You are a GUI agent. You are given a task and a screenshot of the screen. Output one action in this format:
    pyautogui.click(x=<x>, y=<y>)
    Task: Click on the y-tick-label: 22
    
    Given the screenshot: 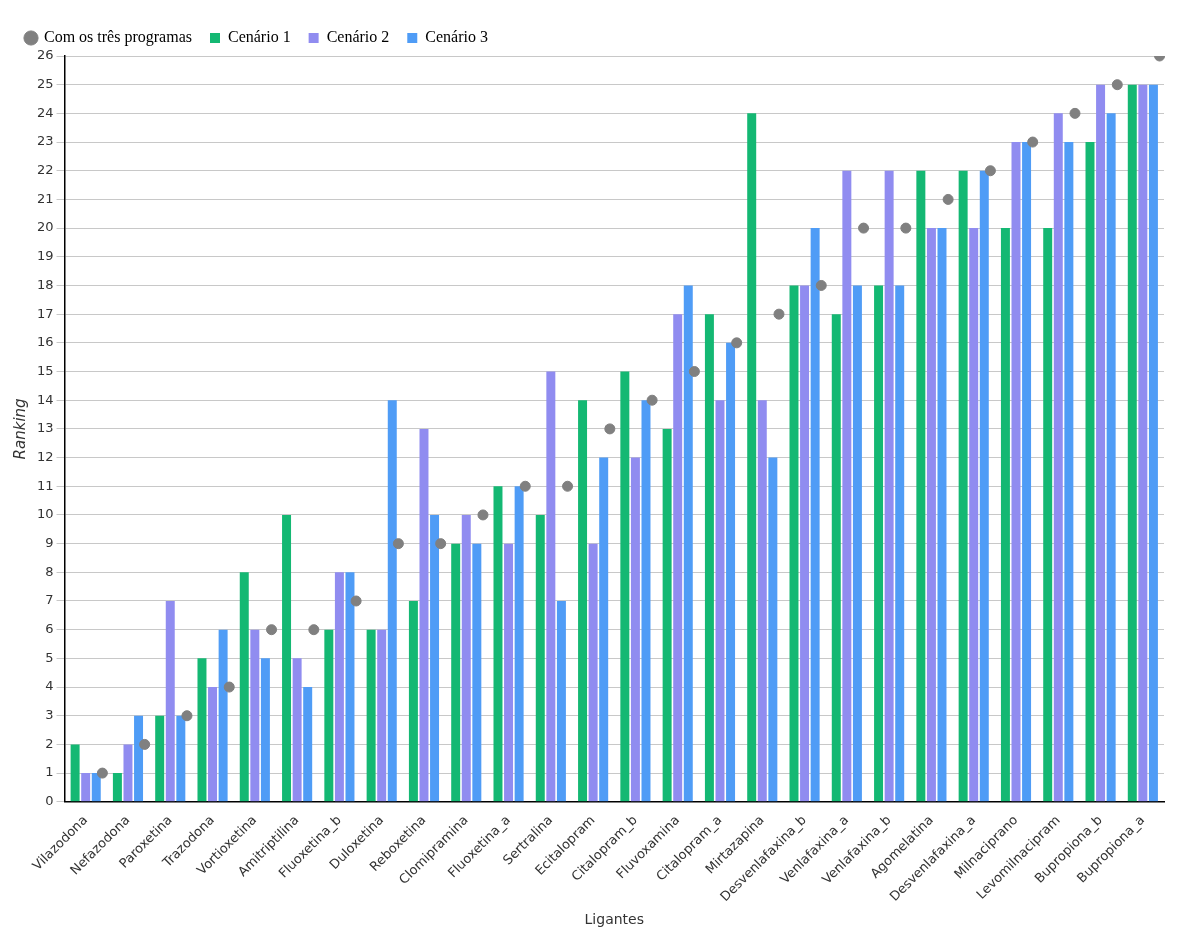 What is the action you would take?
    pyautogui.click(x=45, y=170)
    